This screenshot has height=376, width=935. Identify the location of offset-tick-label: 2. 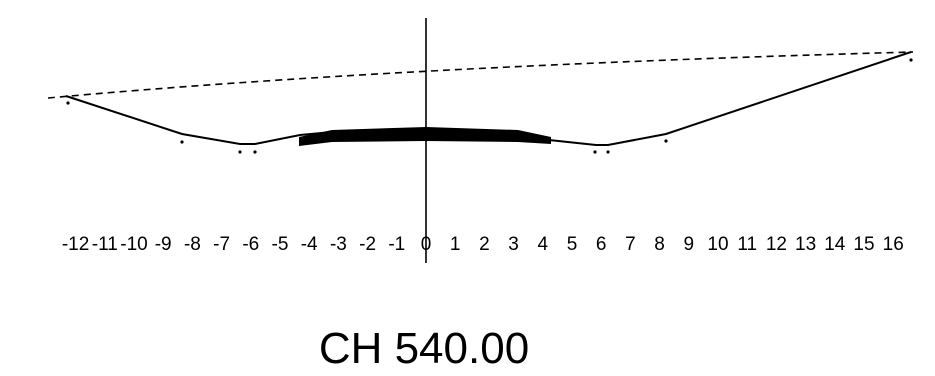
(484, 244).